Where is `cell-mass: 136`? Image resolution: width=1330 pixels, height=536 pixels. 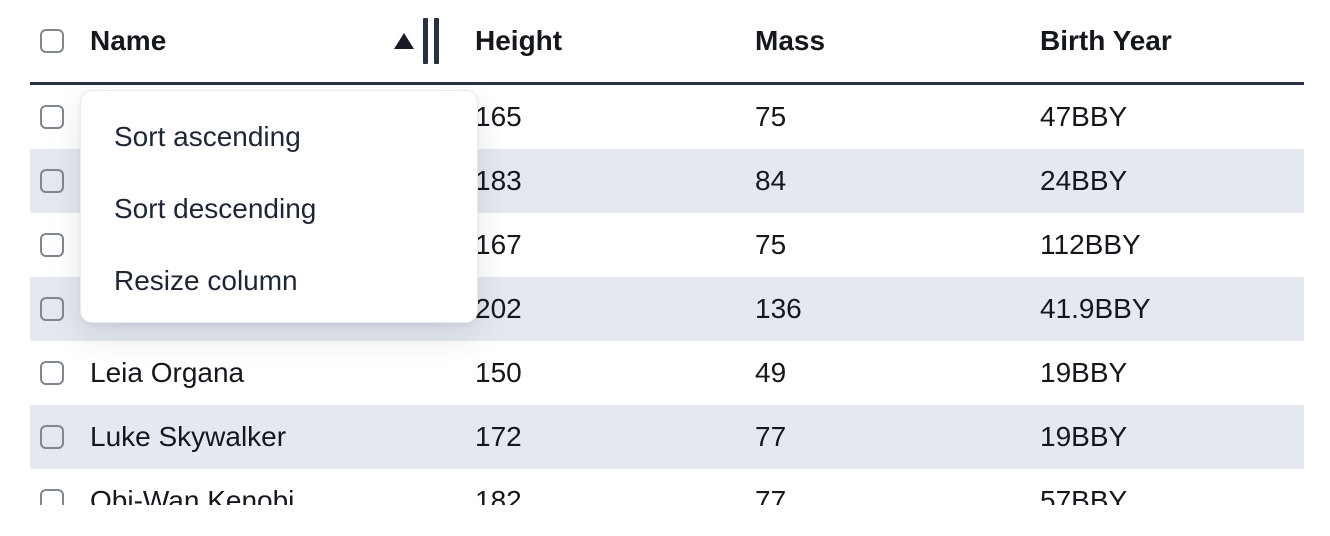
cell-mass: 136 is located at coordinates (778, 308).